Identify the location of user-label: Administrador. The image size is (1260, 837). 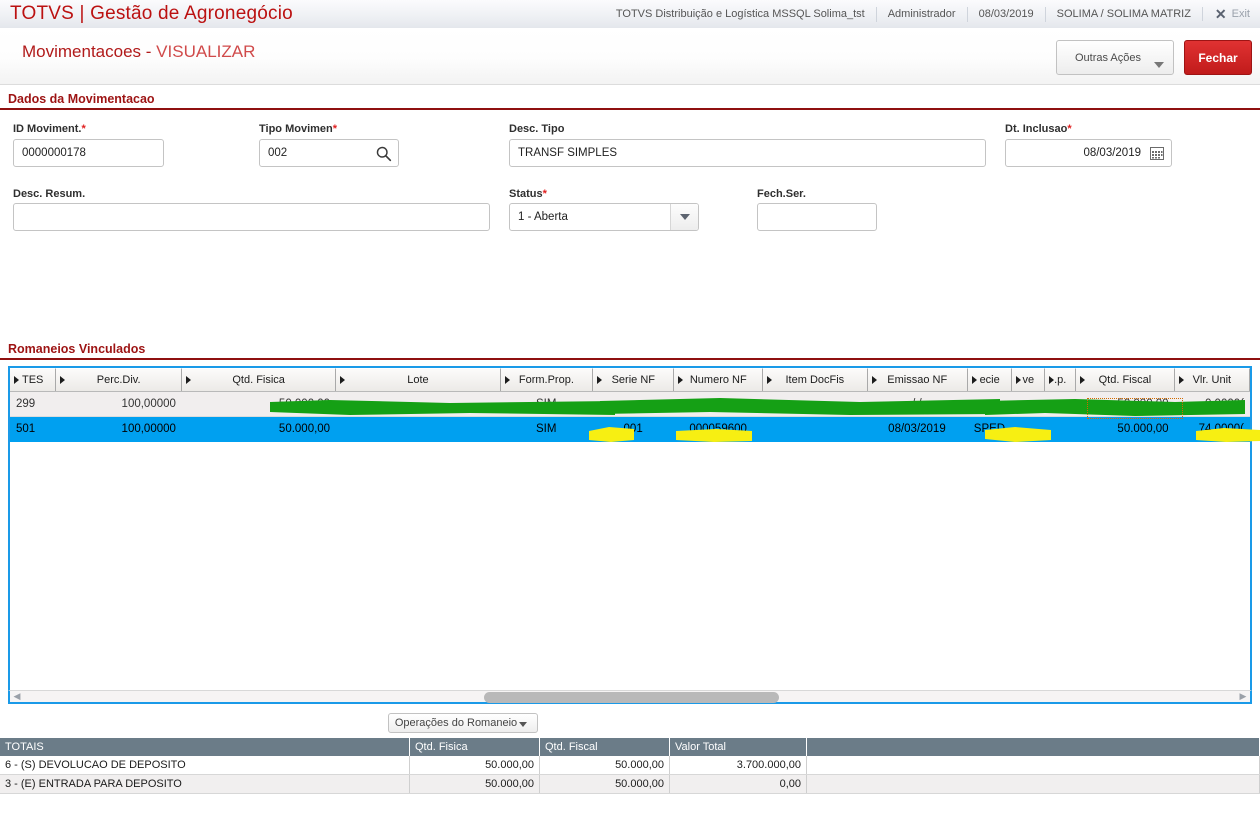
(921, 14).